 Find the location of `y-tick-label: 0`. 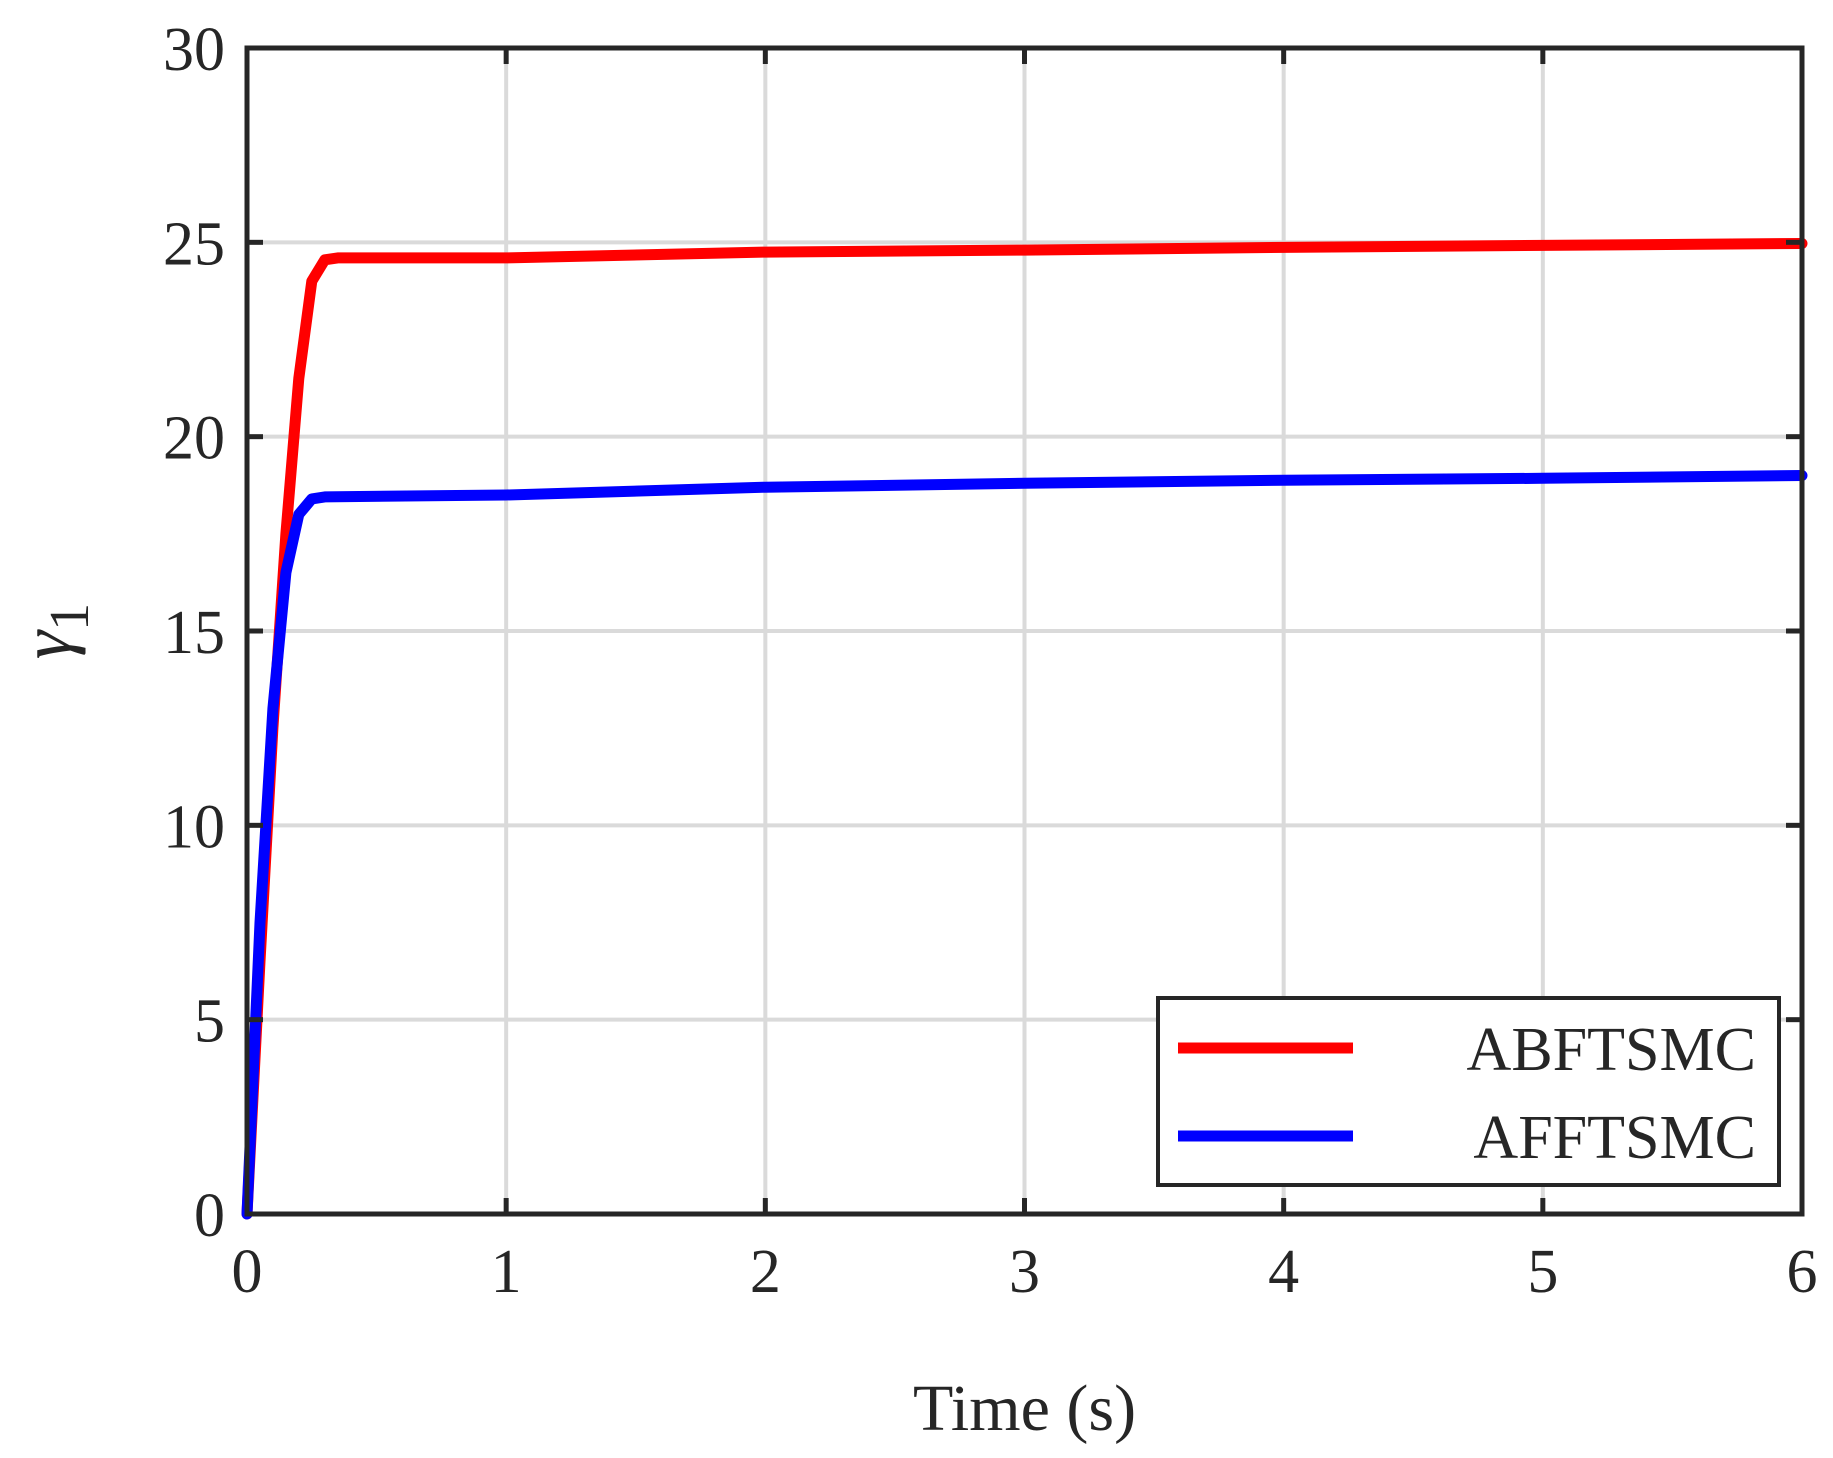

y-tick-label: 0 is located at coordinates (209, 1216).